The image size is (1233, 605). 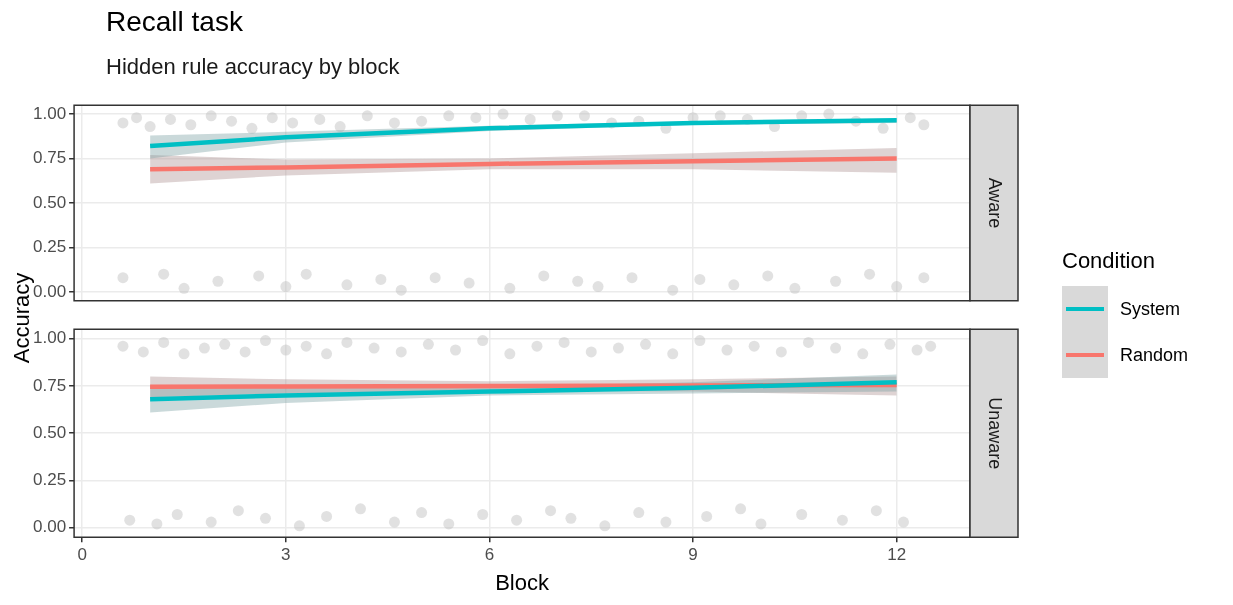 I want to click on legend-label: Random, so click(x=1154, y=355).